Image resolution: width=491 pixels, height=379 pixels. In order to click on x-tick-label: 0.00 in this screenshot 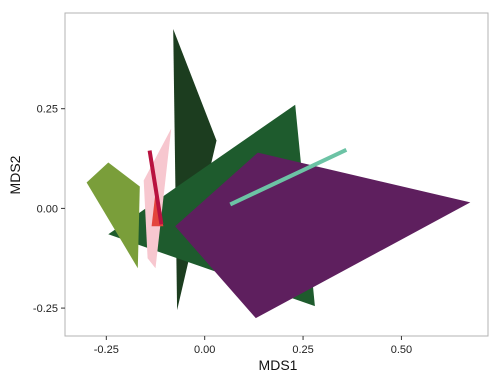, I will do `click(204, 350)`.